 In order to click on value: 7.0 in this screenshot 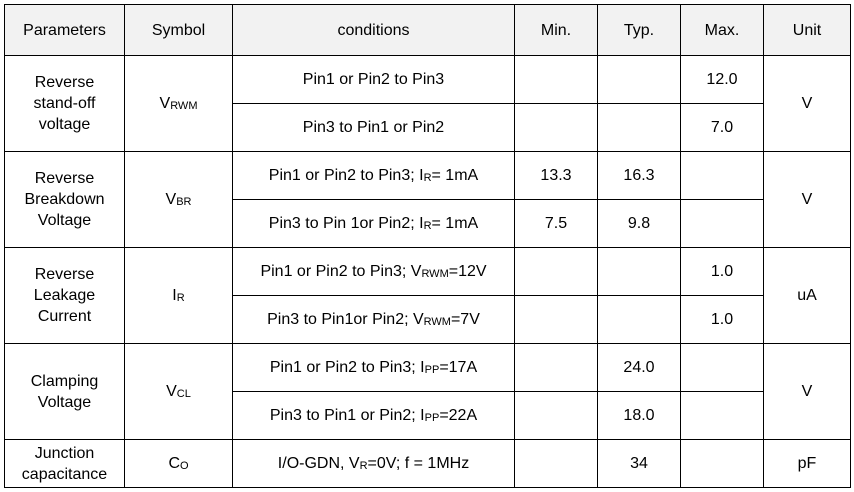, I will do `click(722, 127)`.